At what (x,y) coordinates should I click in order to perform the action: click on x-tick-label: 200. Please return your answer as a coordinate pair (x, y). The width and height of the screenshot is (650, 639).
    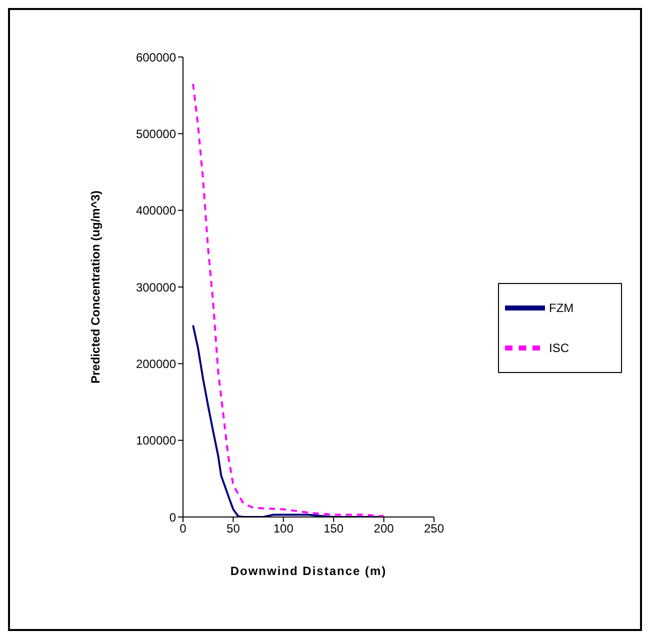
    Looking at the image, I should click on (384, 529).